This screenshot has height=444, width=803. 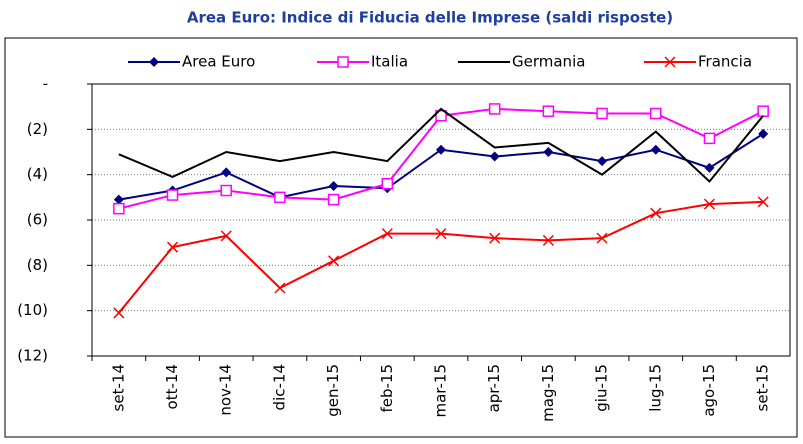 What do you see at coordinates (218, 62) in the screenshot?
I see `legend-label: Area Euro` at bounding box center [218, 62].